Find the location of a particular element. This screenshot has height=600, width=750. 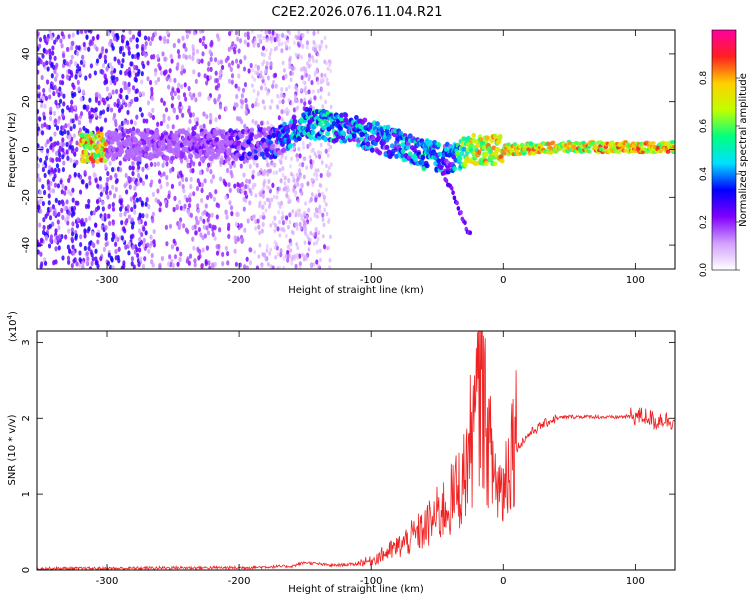

x-tick-label: 0 is located at coordinates (503, 581).